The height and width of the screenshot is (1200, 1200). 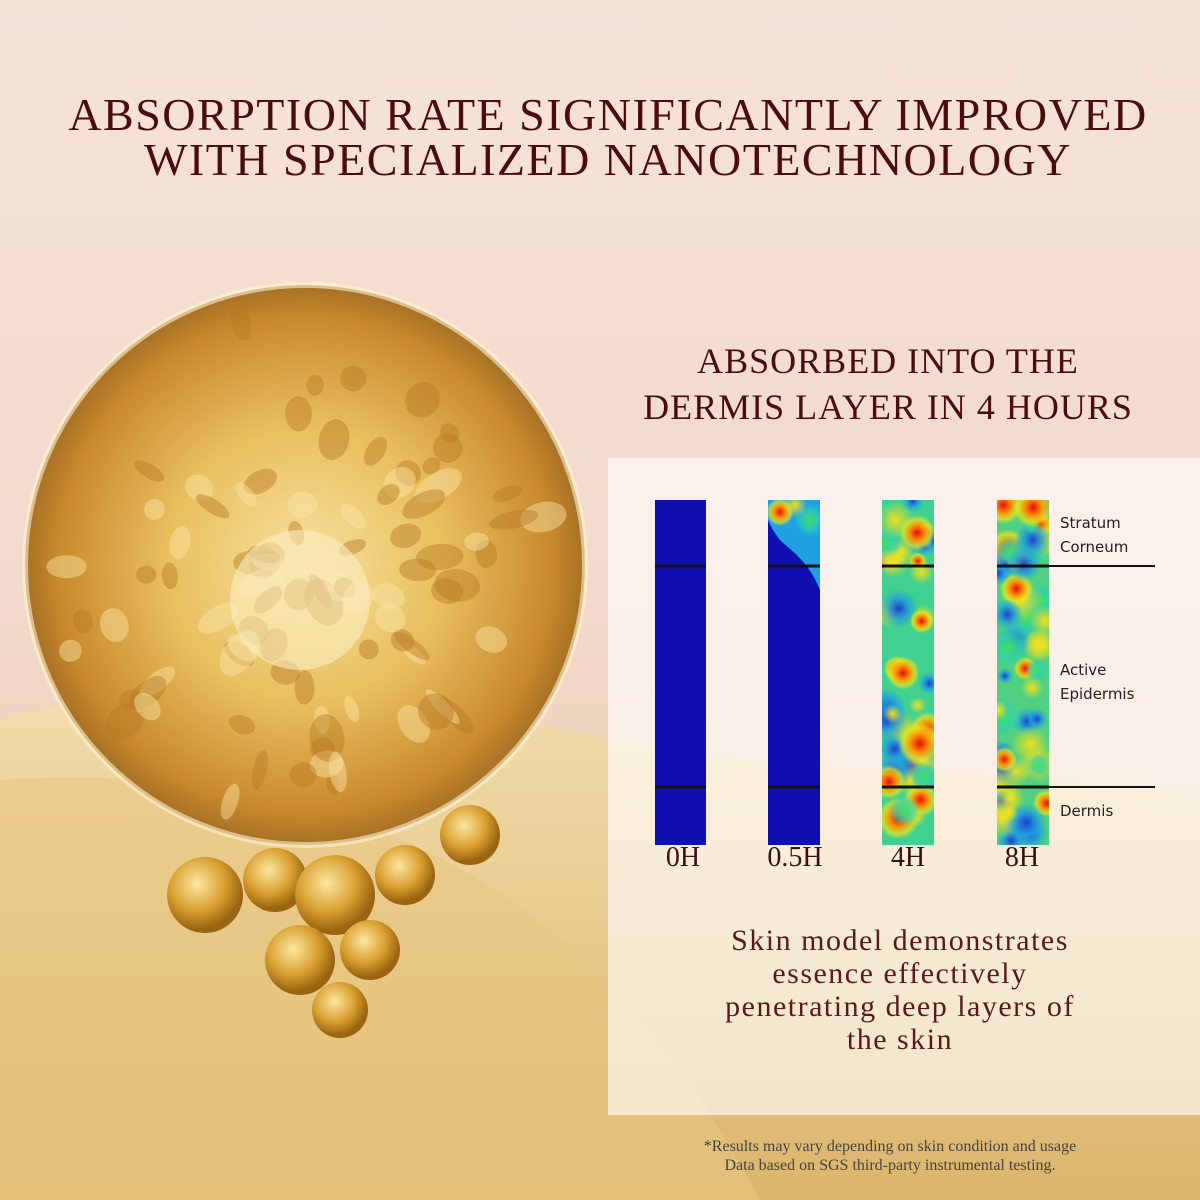 What do you see at coordinates (794, 672) in the screenshot?
I see `heatmap-05h` at bounding box center [794, 672].